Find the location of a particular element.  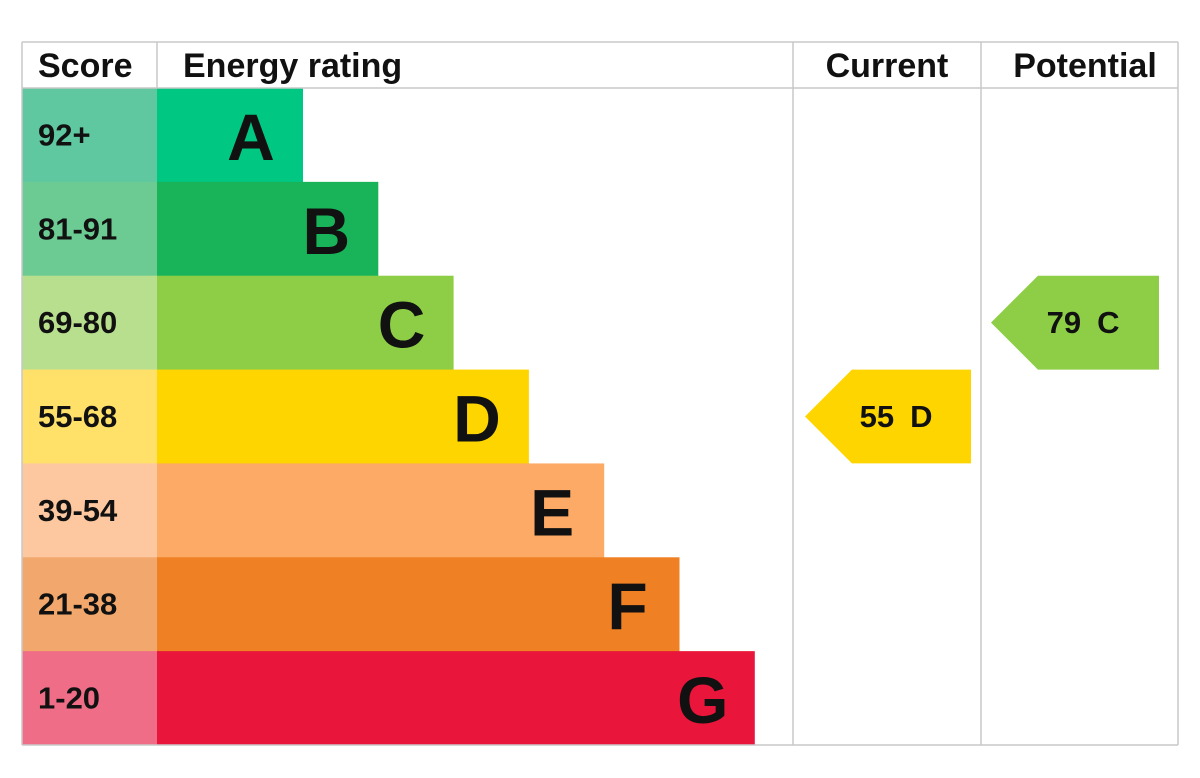

score-range: 92+ is located at coordinates (64, 134).